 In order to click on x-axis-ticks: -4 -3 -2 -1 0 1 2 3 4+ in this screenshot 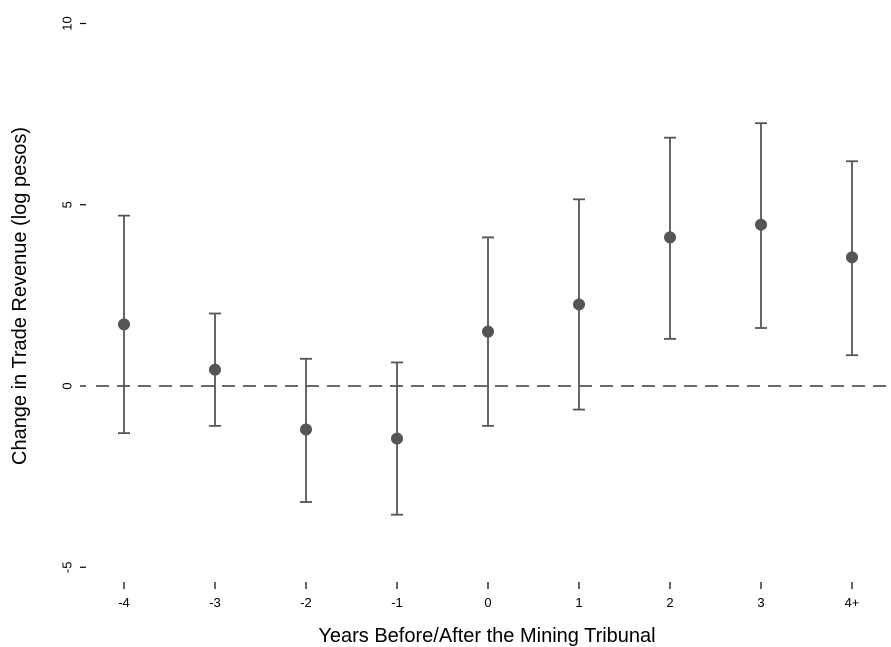, I will do `click(488, 596)`.